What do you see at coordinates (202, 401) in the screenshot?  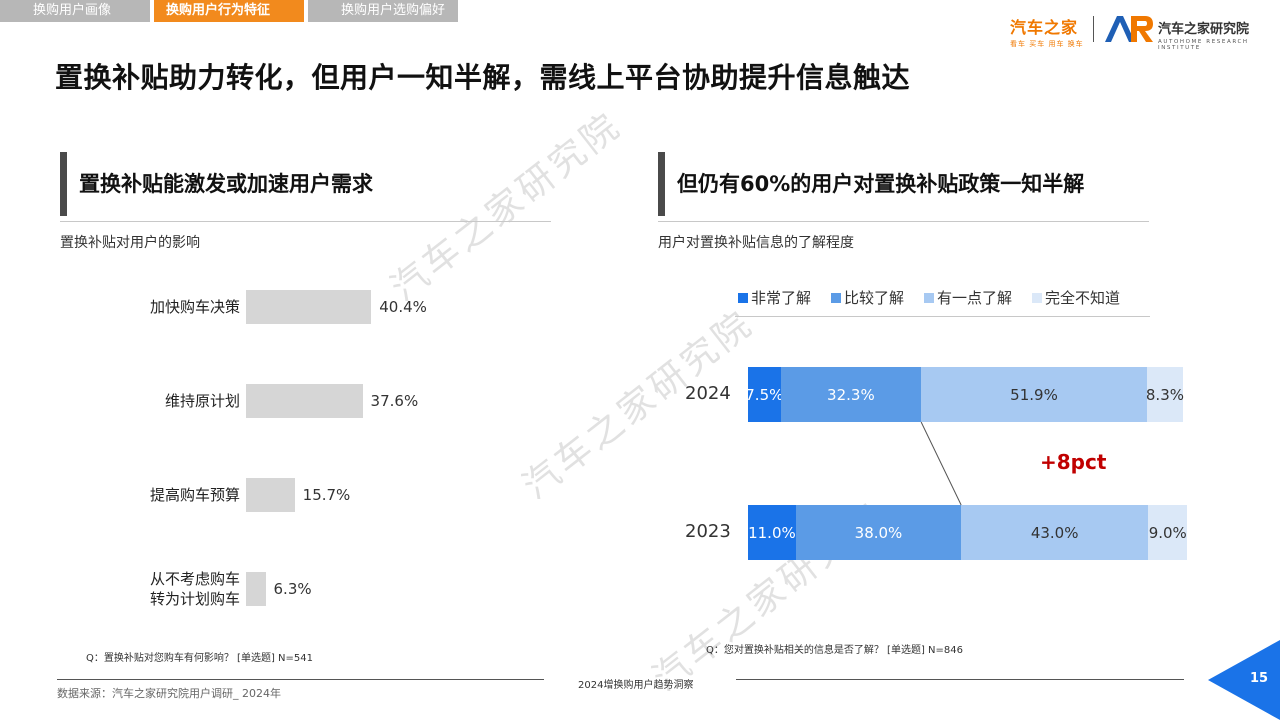 I see `bar-category-label: 维持原计划` at bounding box center [202, 401].